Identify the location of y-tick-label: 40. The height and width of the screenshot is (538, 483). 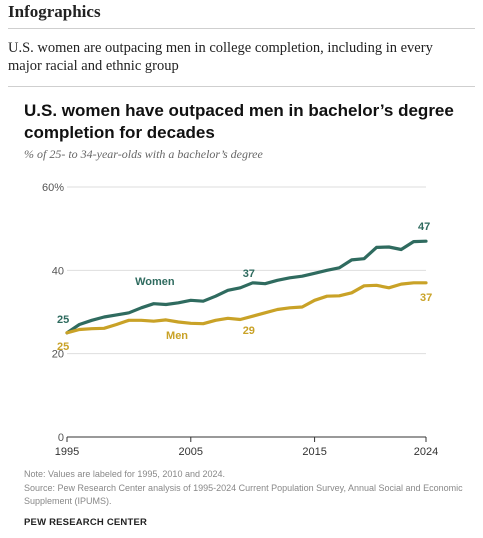
(58, 271).